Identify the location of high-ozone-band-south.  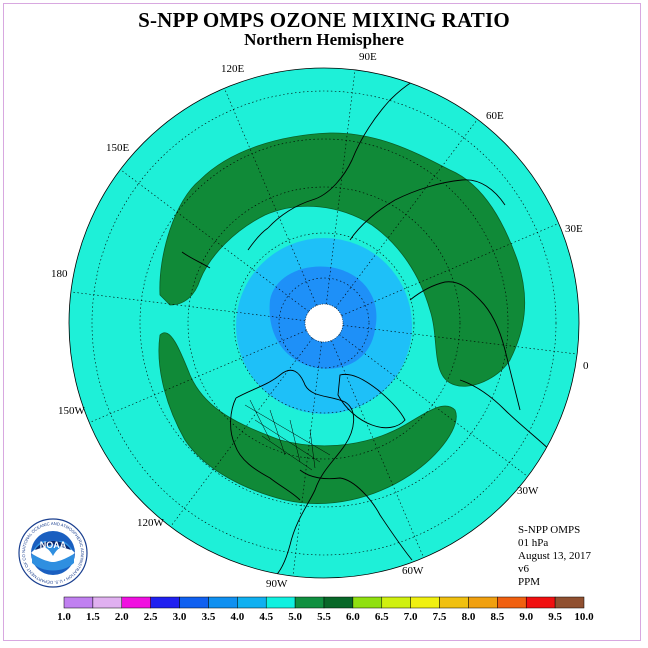
(307, 418).